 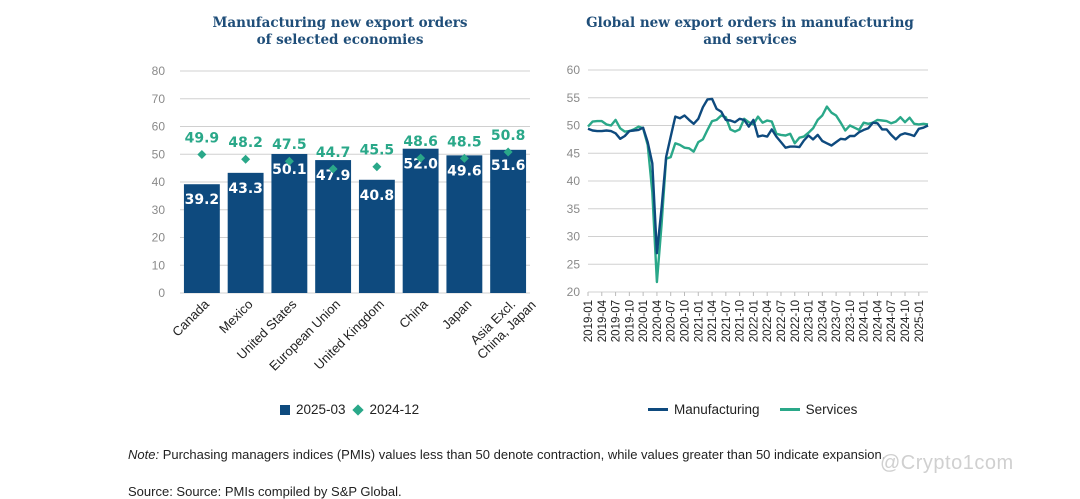 I want to click on y-tick-label: 55, so click(x=574, y=98).